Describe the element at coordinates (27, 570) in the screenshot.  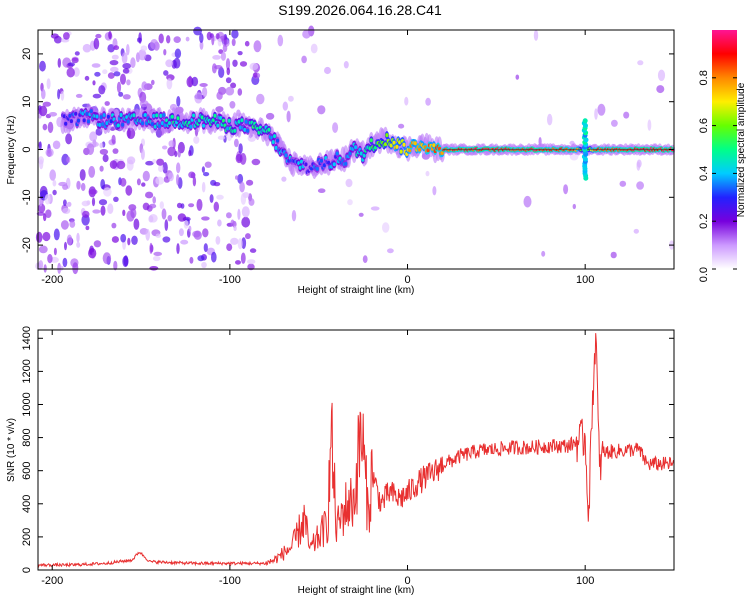
I see `snr-y-tick-label: 0` at that location.